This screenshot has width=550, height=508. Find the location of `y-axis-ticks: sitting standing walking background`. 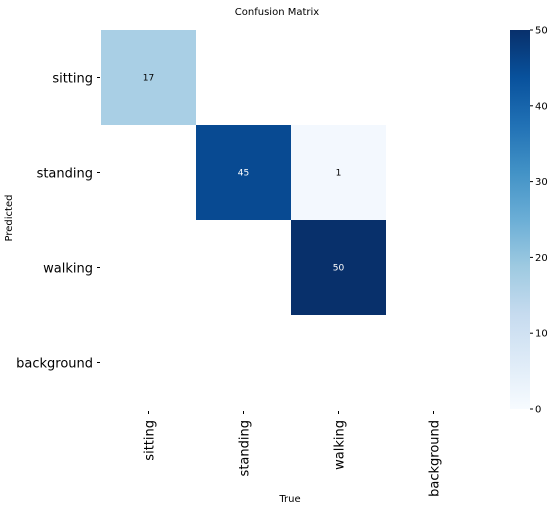

y-axis-ticks: sitting standing walking background is located at coordinates (58, 222).